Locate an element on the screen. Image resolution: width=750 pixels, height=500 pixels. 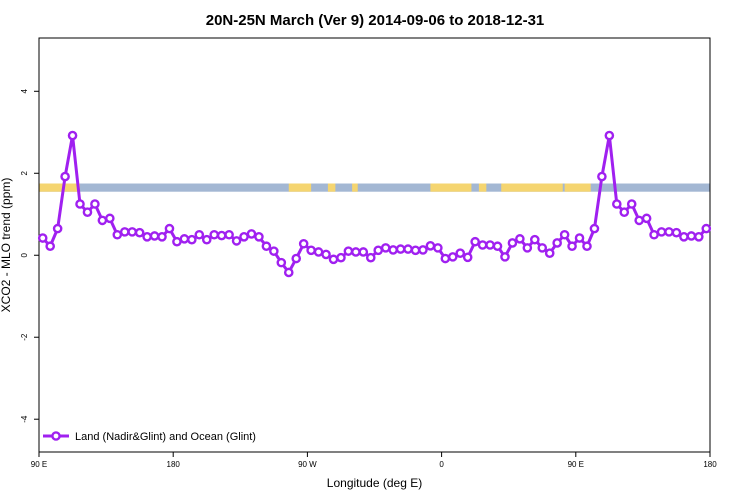
x-axis-label: Longitude (deg E) is located at coordinates (374, 483).